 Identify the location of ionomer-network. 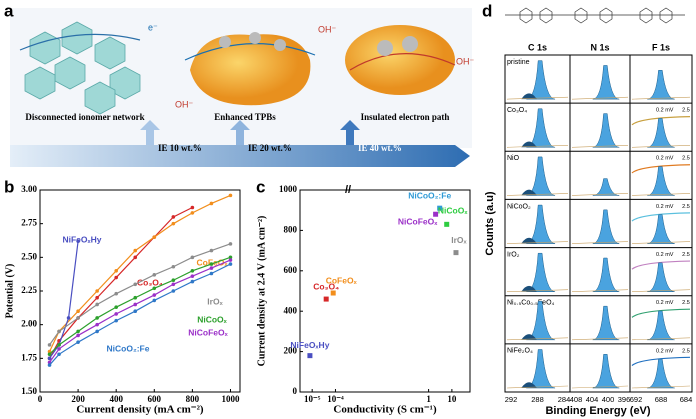
(80, 68).